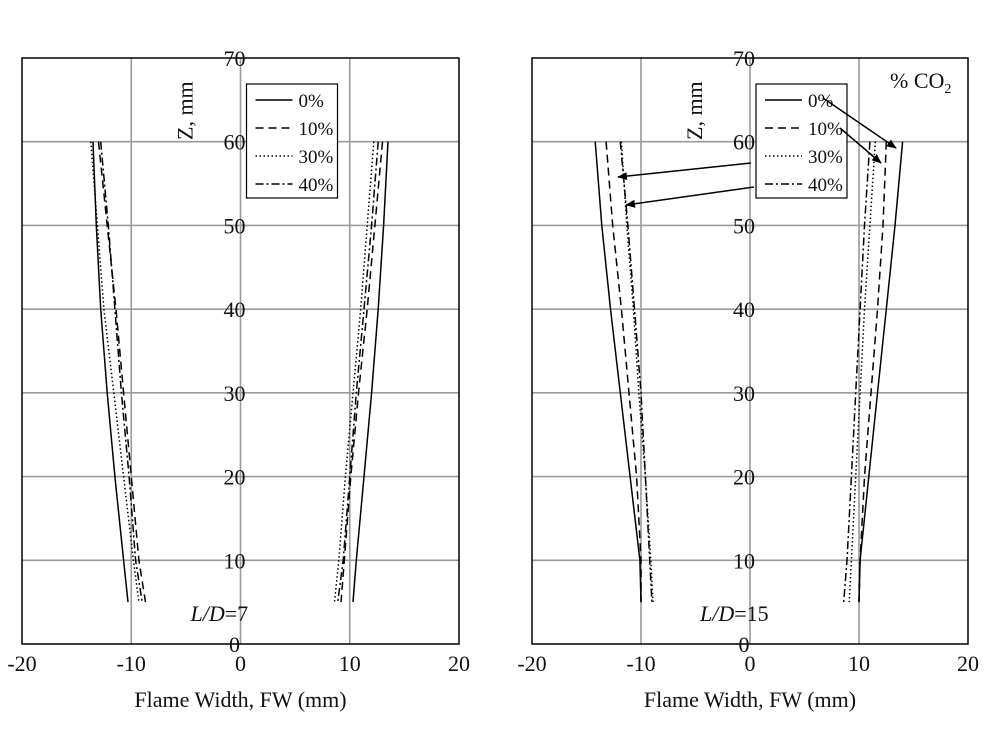 Image resolution: width=995 pixels, height=729 pixels. I want to click on ld-annotation: L/D=7, so click(219, 613).